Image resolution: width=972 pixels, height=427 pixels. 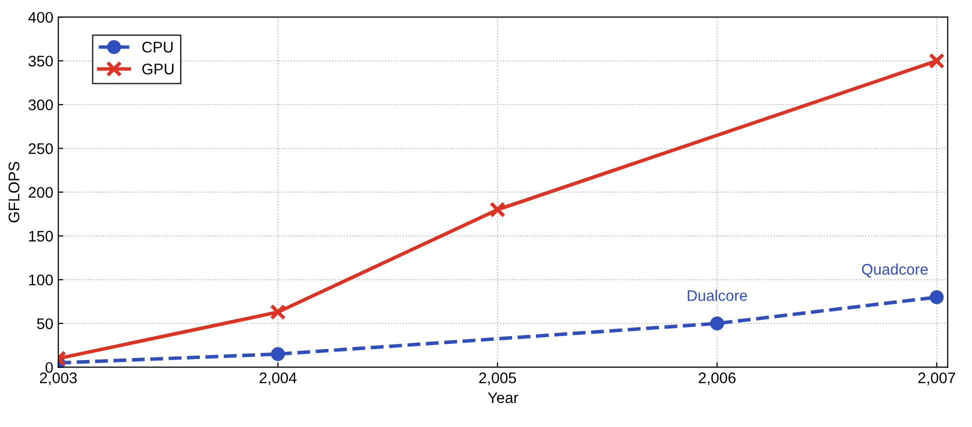 I want to click on y-axis-title: GFLOPS, so click(x=14, y=192).